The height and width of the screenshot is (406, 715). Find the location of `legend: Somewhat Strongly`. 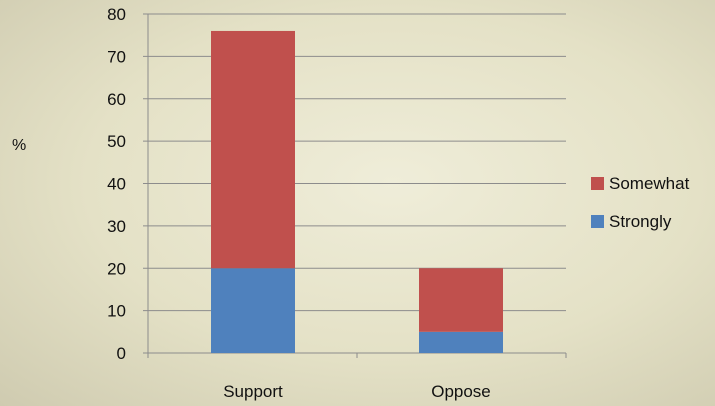

legend: Somewhat Strongly is located at coordinates (640, 202).